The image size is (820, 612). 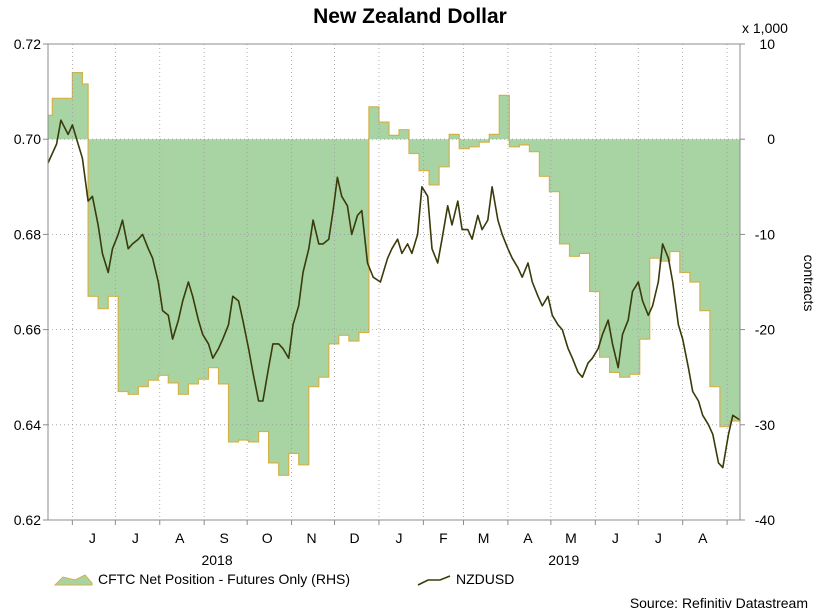 I want to click on x-tick-label: S, so click(x=224, y=538).